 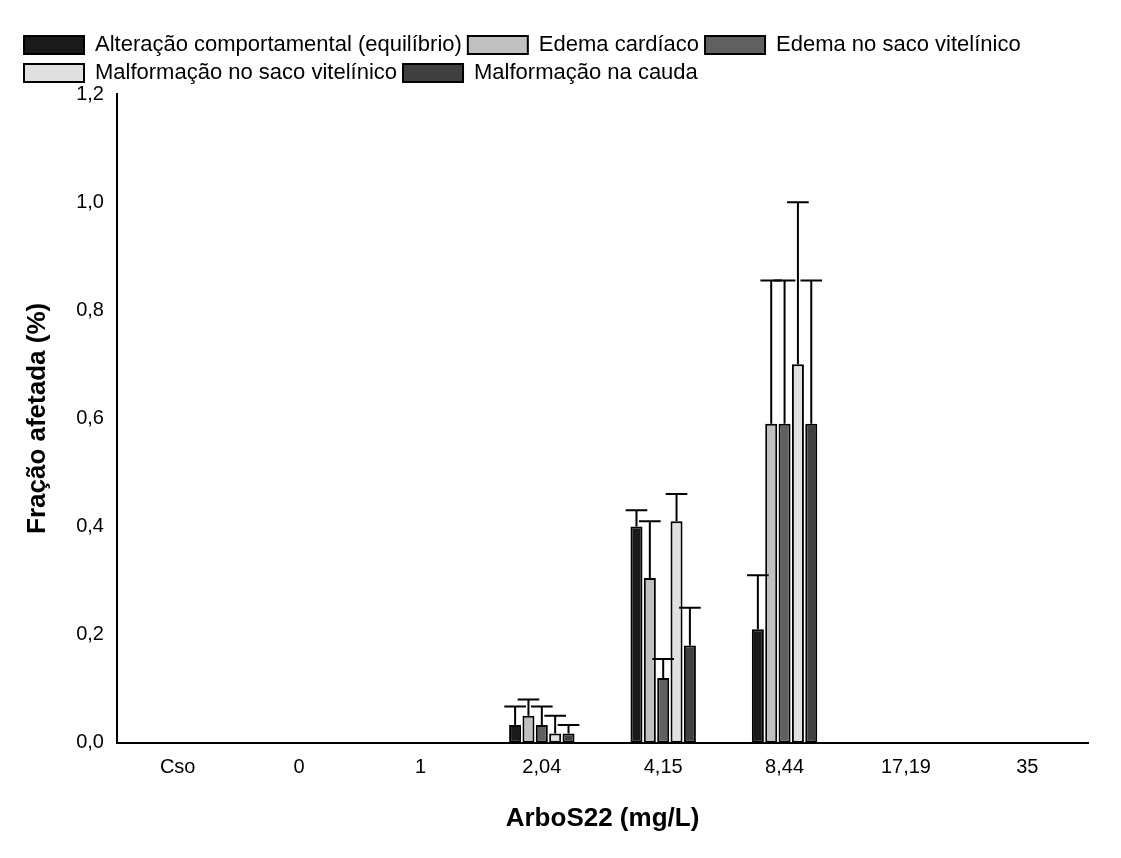 I want to click on y-tick-label: 0,0, so click(x=90, y=741).